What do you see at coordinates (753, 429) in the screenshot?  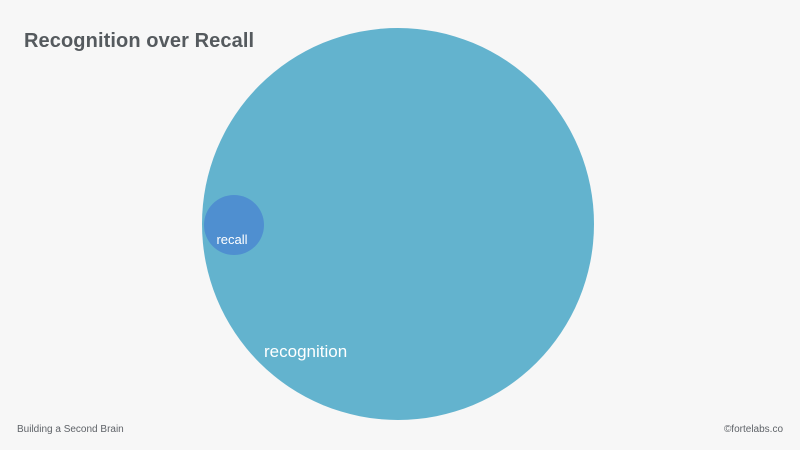 I see `footer-right-text: ©fortelabs.co` at bounding box center [753, 429].